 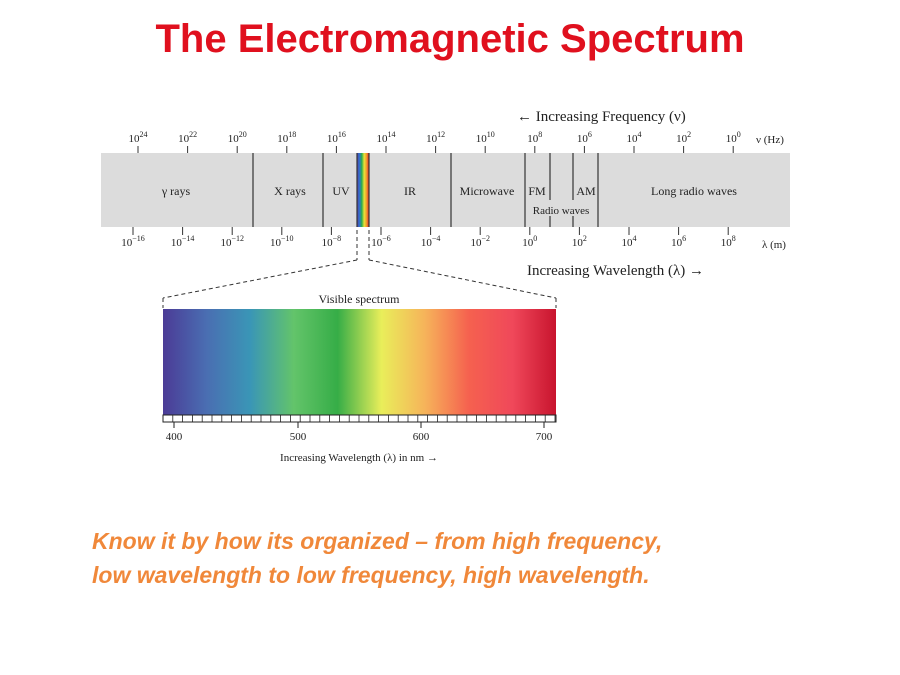 I want to click on frequency-tick-label: 10¹⁰, so click(x=485, y=137).